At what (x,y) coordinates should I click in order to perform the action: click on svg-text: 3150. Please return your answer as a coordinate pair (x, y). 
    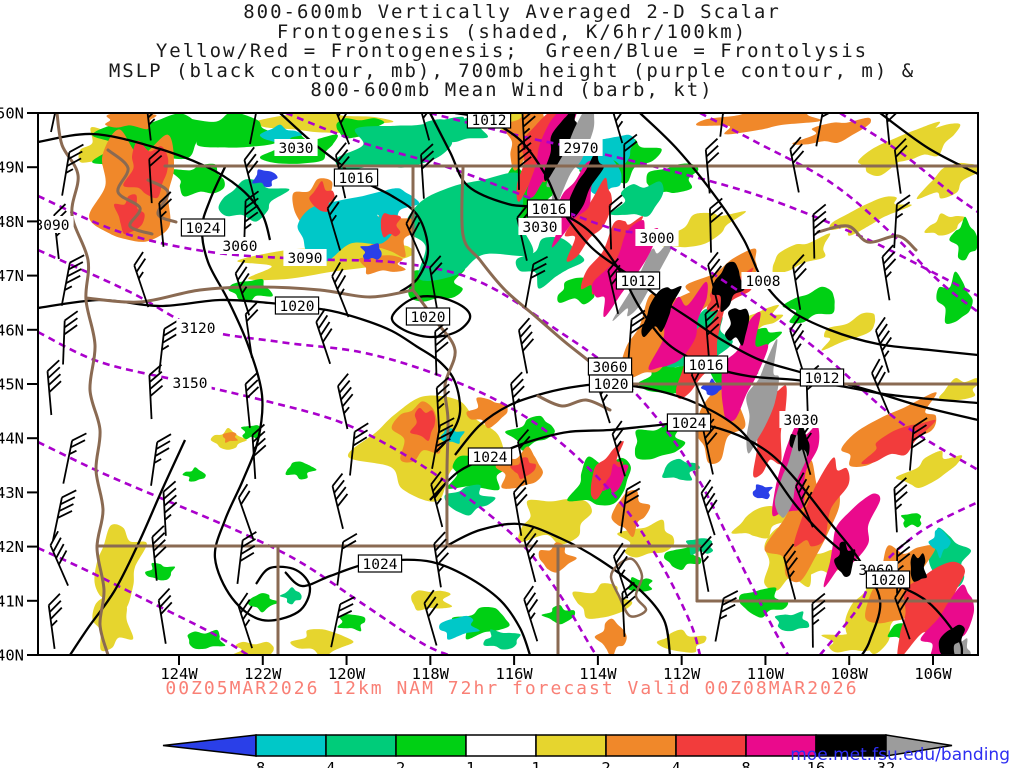
    Looking at the image, I should click on (190, 384).